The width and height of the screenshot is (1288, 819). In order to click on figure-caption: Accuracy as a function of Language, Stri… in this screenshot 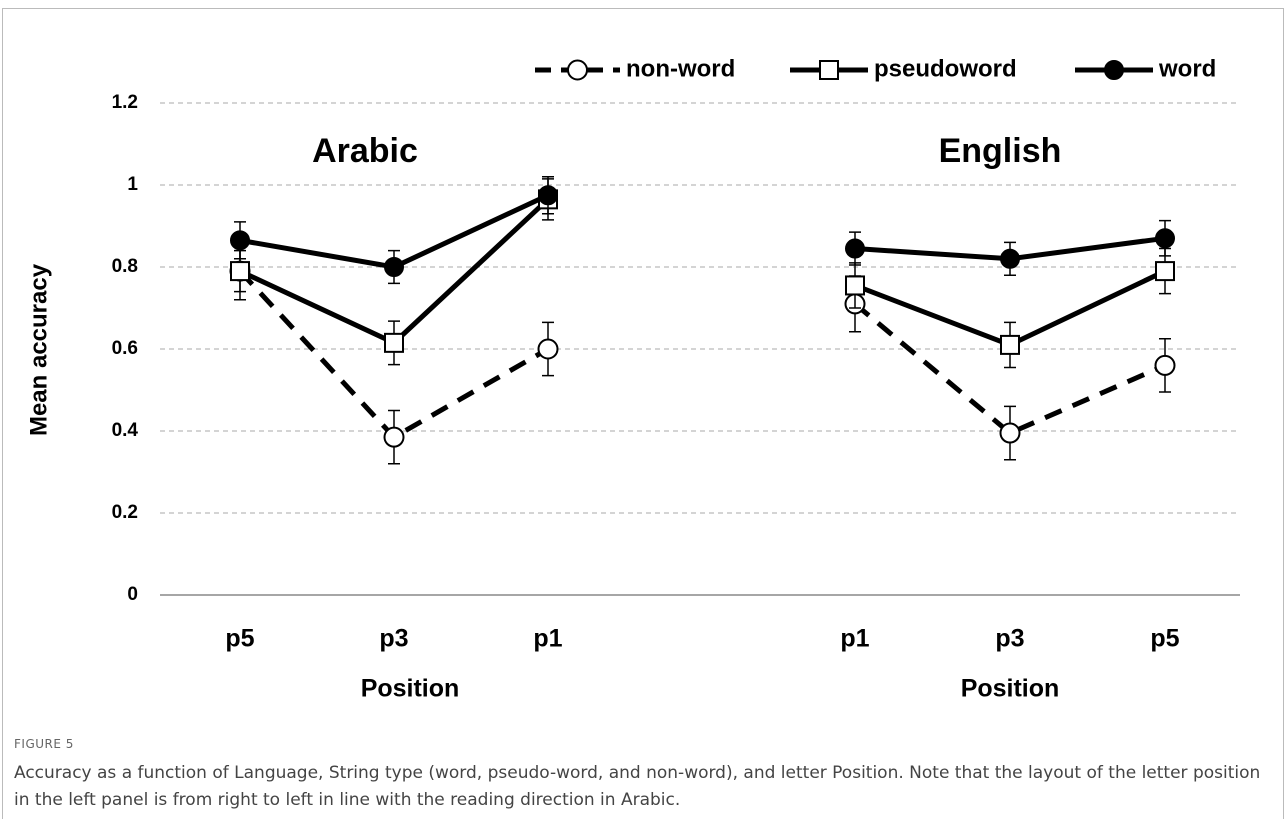, I will do `click(637, 786)`.